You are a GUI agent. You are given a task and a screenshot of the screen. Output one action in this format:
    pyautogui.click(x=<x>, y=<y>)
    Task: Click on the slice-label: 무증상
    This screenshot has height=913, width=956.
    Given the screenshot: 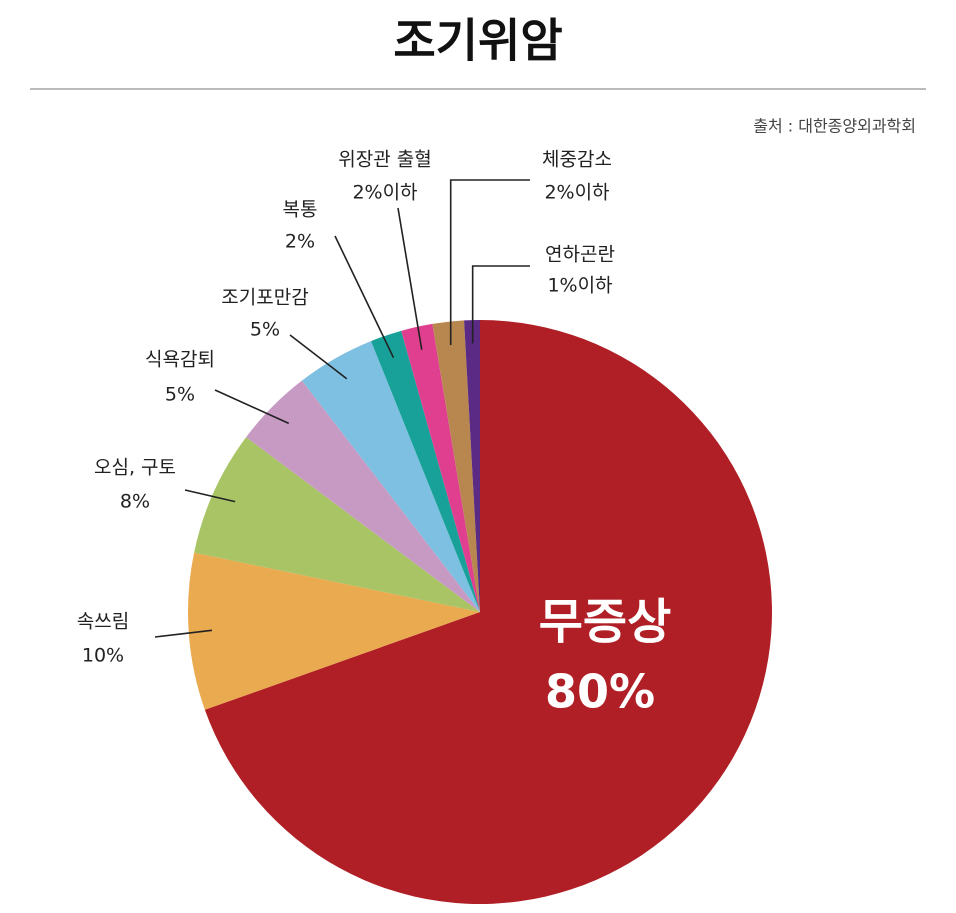 What is the action you would take?
    pyautogui.click(x=605, y=622)
    